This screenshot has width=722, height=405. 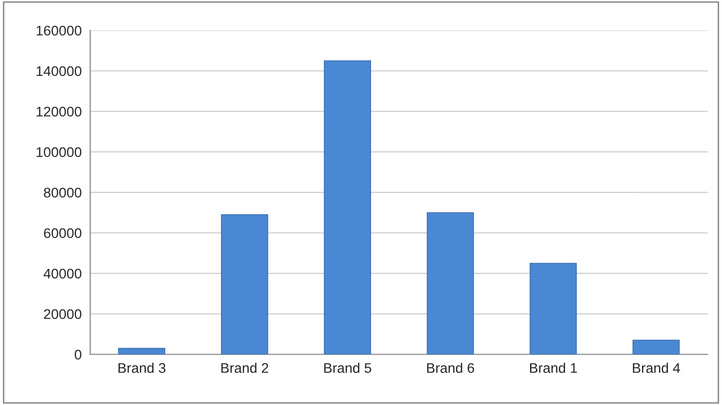 What do you see at coordinates (63, 273) in the screenshot?
I see `y-tick-label: 40000` at bounding box center [63, 273].